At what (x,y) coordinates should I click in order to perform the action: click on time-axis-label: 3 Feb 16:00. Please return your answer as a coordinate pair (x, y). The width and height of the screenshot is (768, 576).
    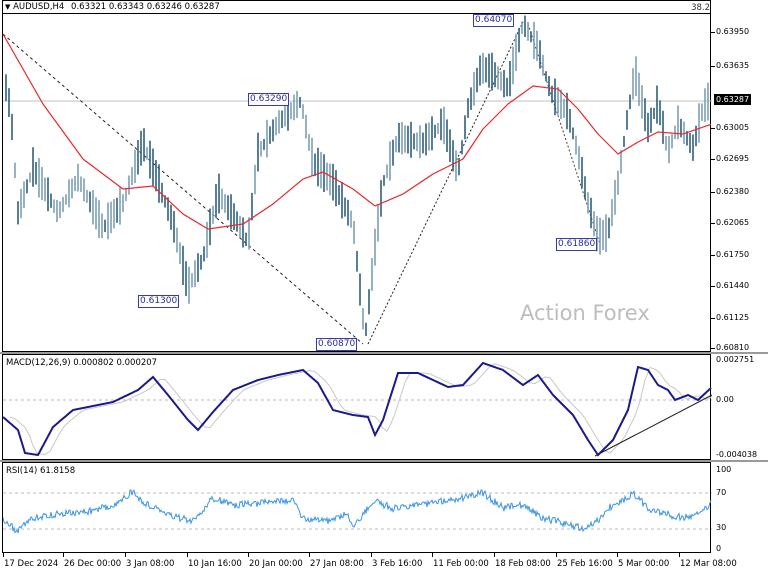
    Looking at the image, I should click on (397, 564).